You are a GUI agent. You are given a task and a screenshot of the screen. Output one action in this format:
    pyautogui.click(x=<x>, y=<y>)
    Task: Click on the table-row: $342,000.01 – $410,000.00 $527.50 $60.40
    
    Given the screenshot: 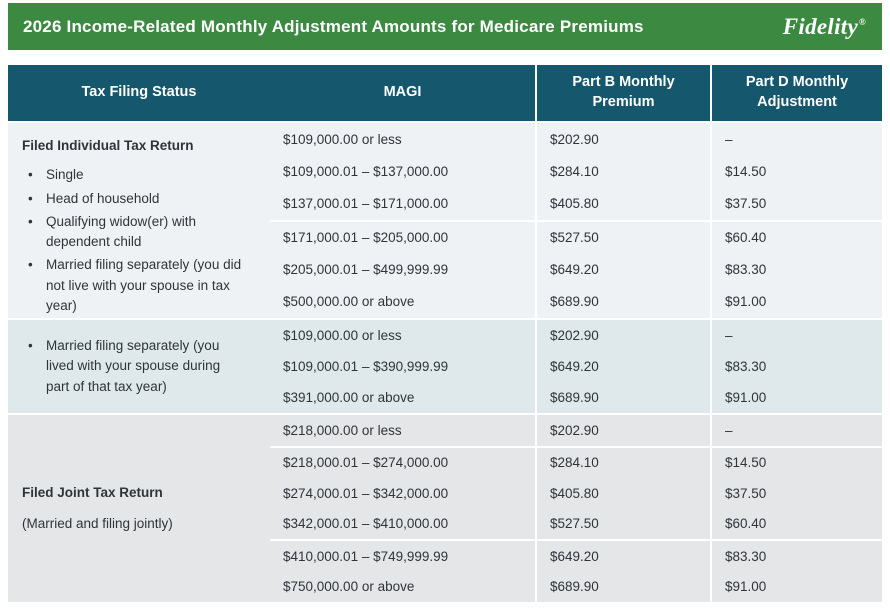 What is the action you would take?
    pyautogui.click(x=576, y=523)
    